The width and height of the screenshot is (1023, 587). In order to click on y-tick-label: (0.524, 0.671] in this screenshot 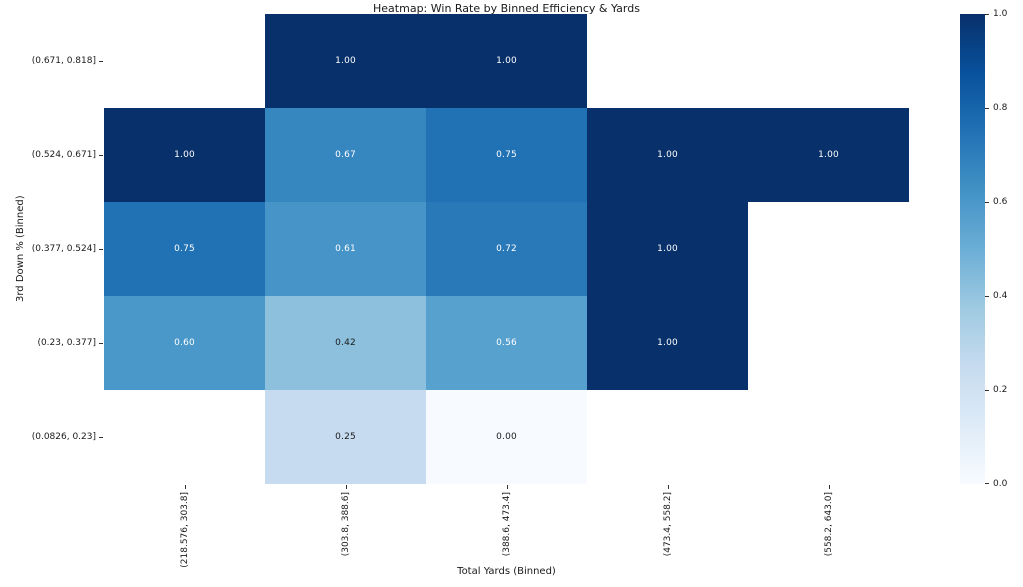, I will do `click(63, 155)`.